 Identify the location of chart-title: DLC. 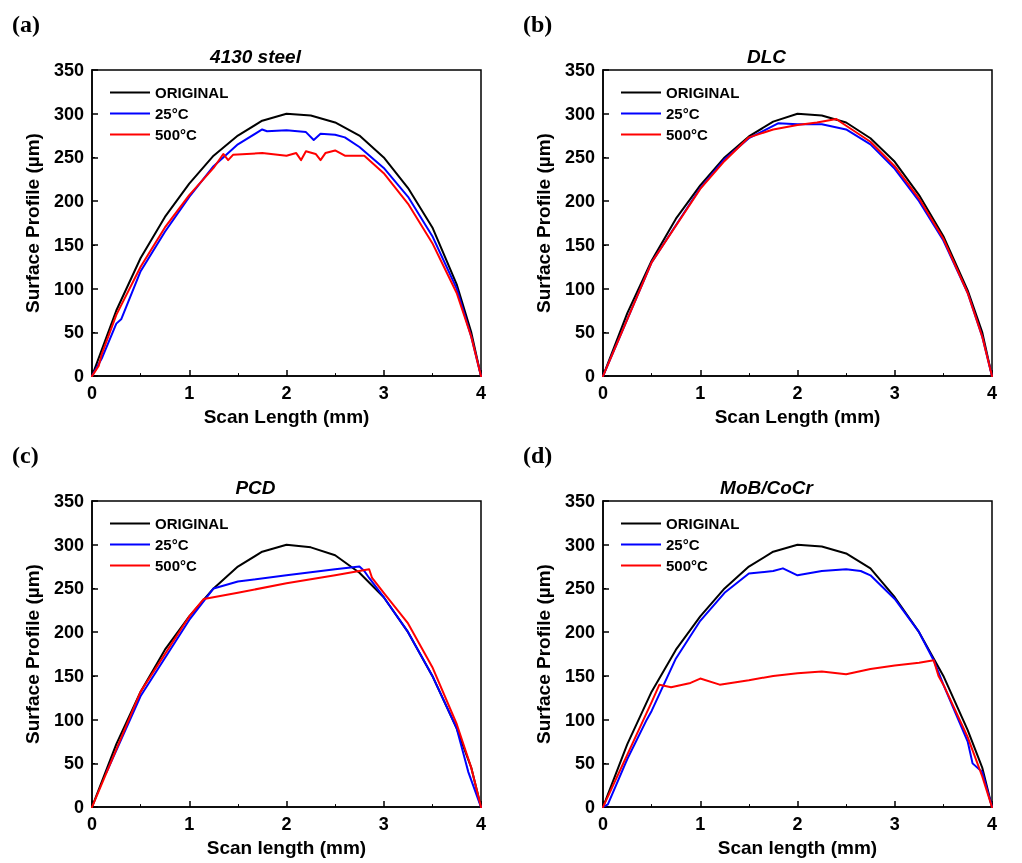
(766, 56).